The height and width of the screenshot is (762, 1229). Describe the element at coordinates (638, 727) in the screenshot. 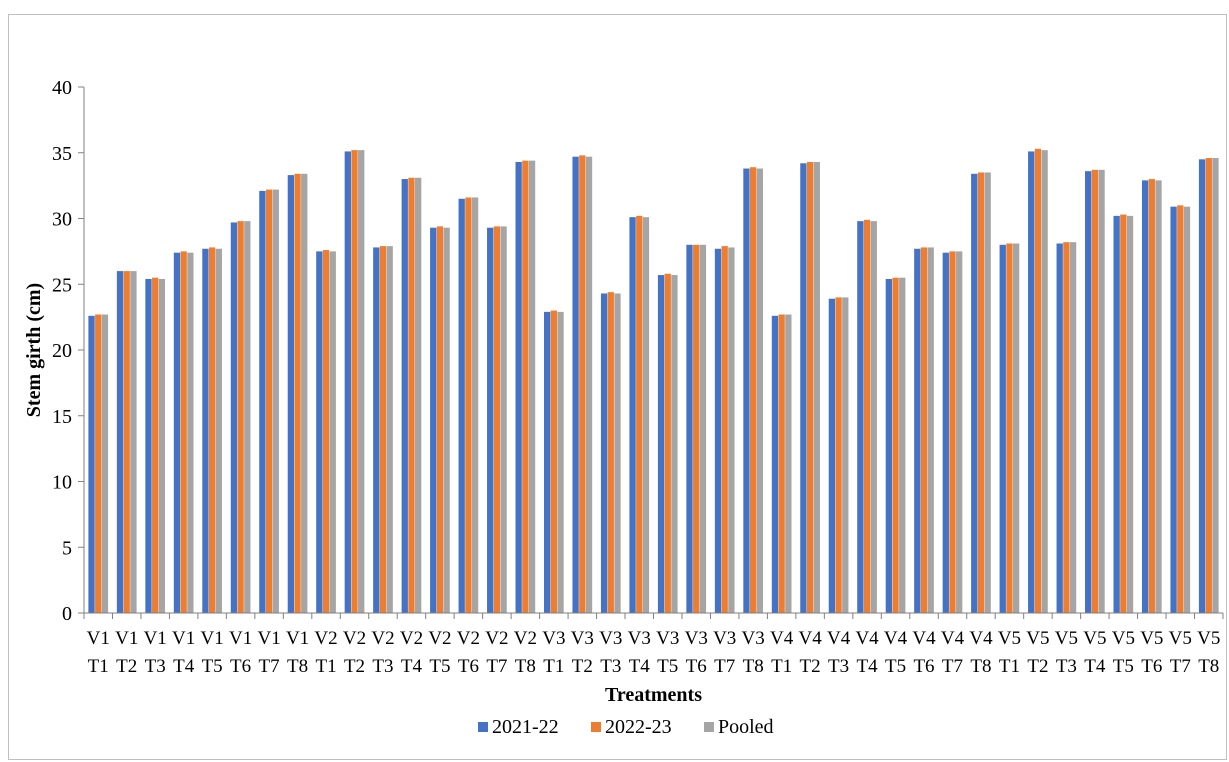

I see `legend-label: 2022-23` at that location.